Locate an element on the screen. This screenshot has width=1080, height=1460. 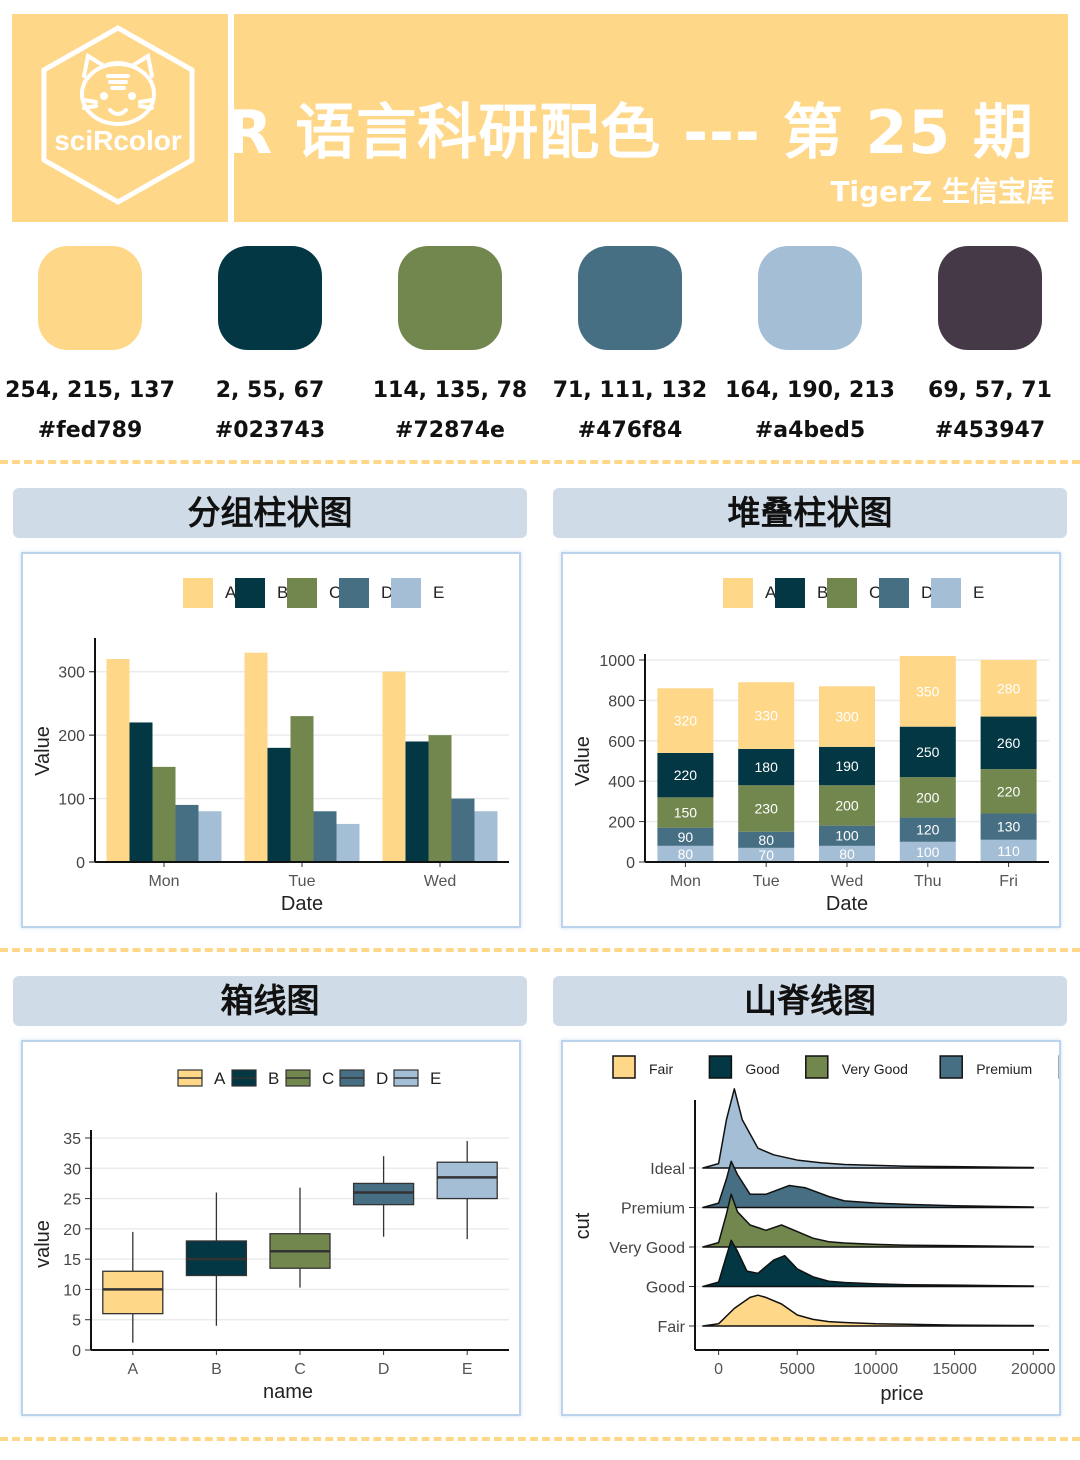
y-tick-label: Premium is located at coordinates (653, 1209).